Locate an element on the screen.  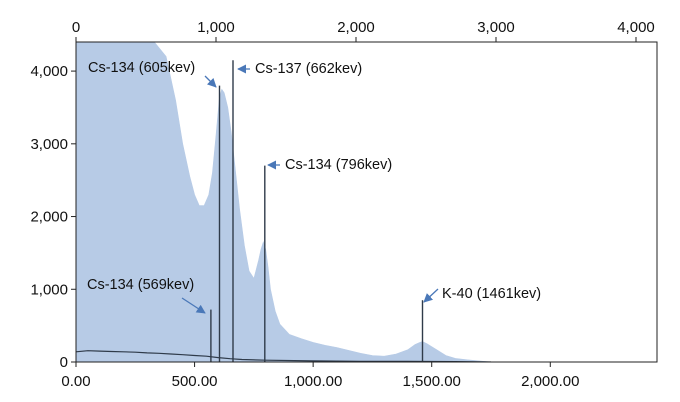
y-tick-label: 0 is located at coordinates (64, 362).